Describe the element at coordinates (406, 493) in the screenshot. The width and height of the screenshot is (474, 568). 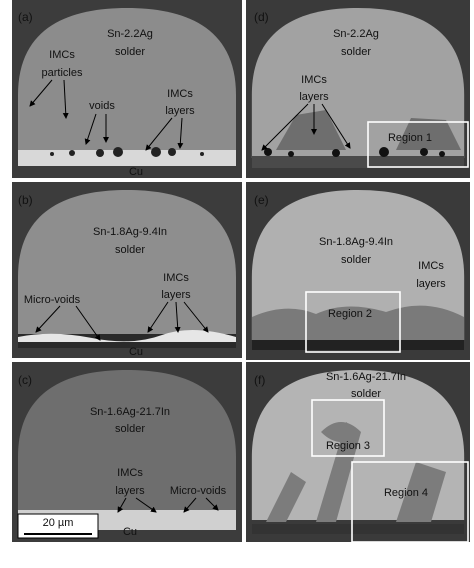
I see `region-label: Region 4` at that location.